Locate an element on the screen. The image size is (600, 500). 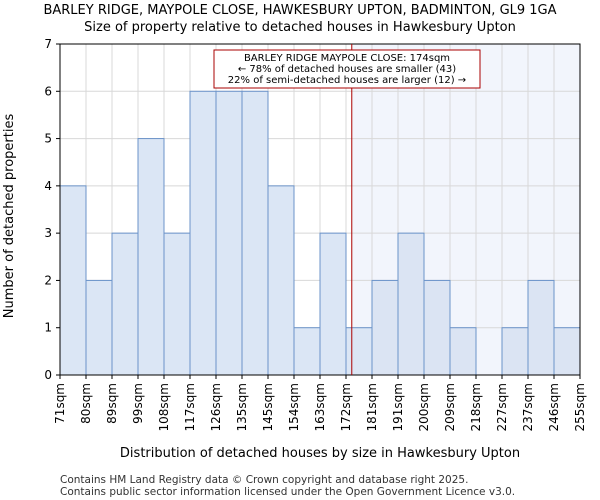
x-tick-label-99sqm: 99sqm is located at coordinates (138, 403).